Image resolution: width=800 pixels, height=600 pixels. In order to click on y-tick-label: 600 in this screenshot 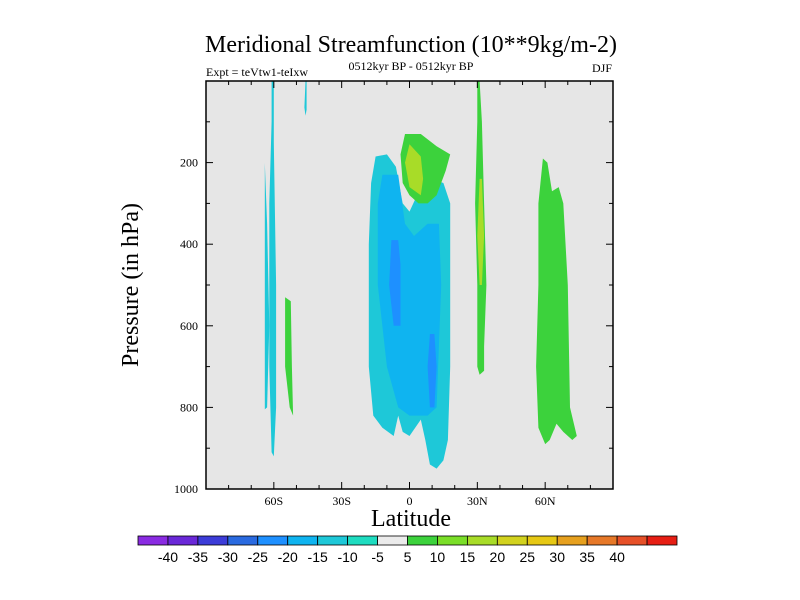, I will do `click(189, 326)`.